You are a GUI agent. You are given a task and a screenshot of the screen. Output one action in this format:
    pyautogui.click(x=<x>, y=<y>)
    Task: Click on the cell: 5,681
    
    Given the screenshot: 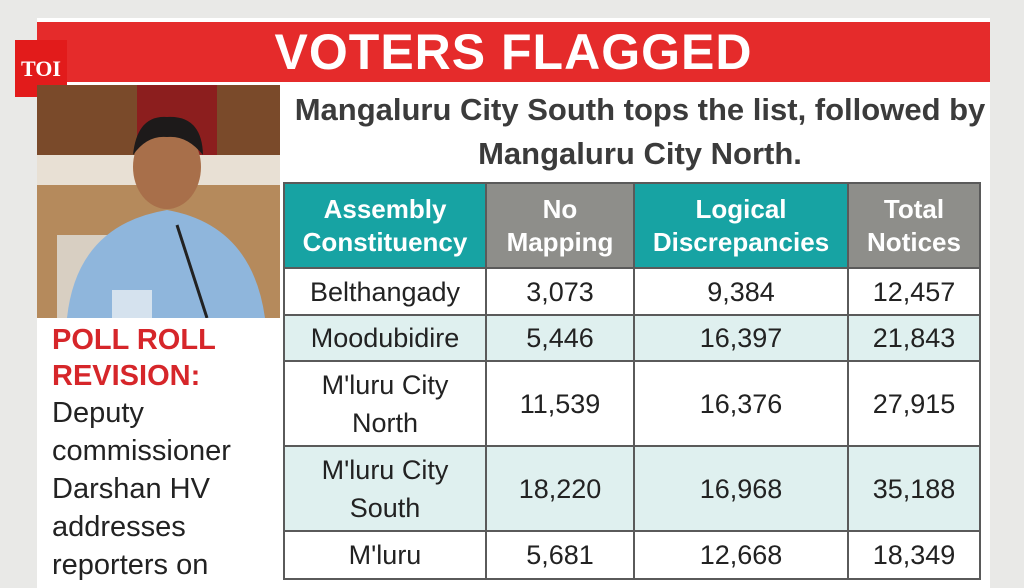 What is the action you would take?
    pyautogui.click(x=560, y=555)
    